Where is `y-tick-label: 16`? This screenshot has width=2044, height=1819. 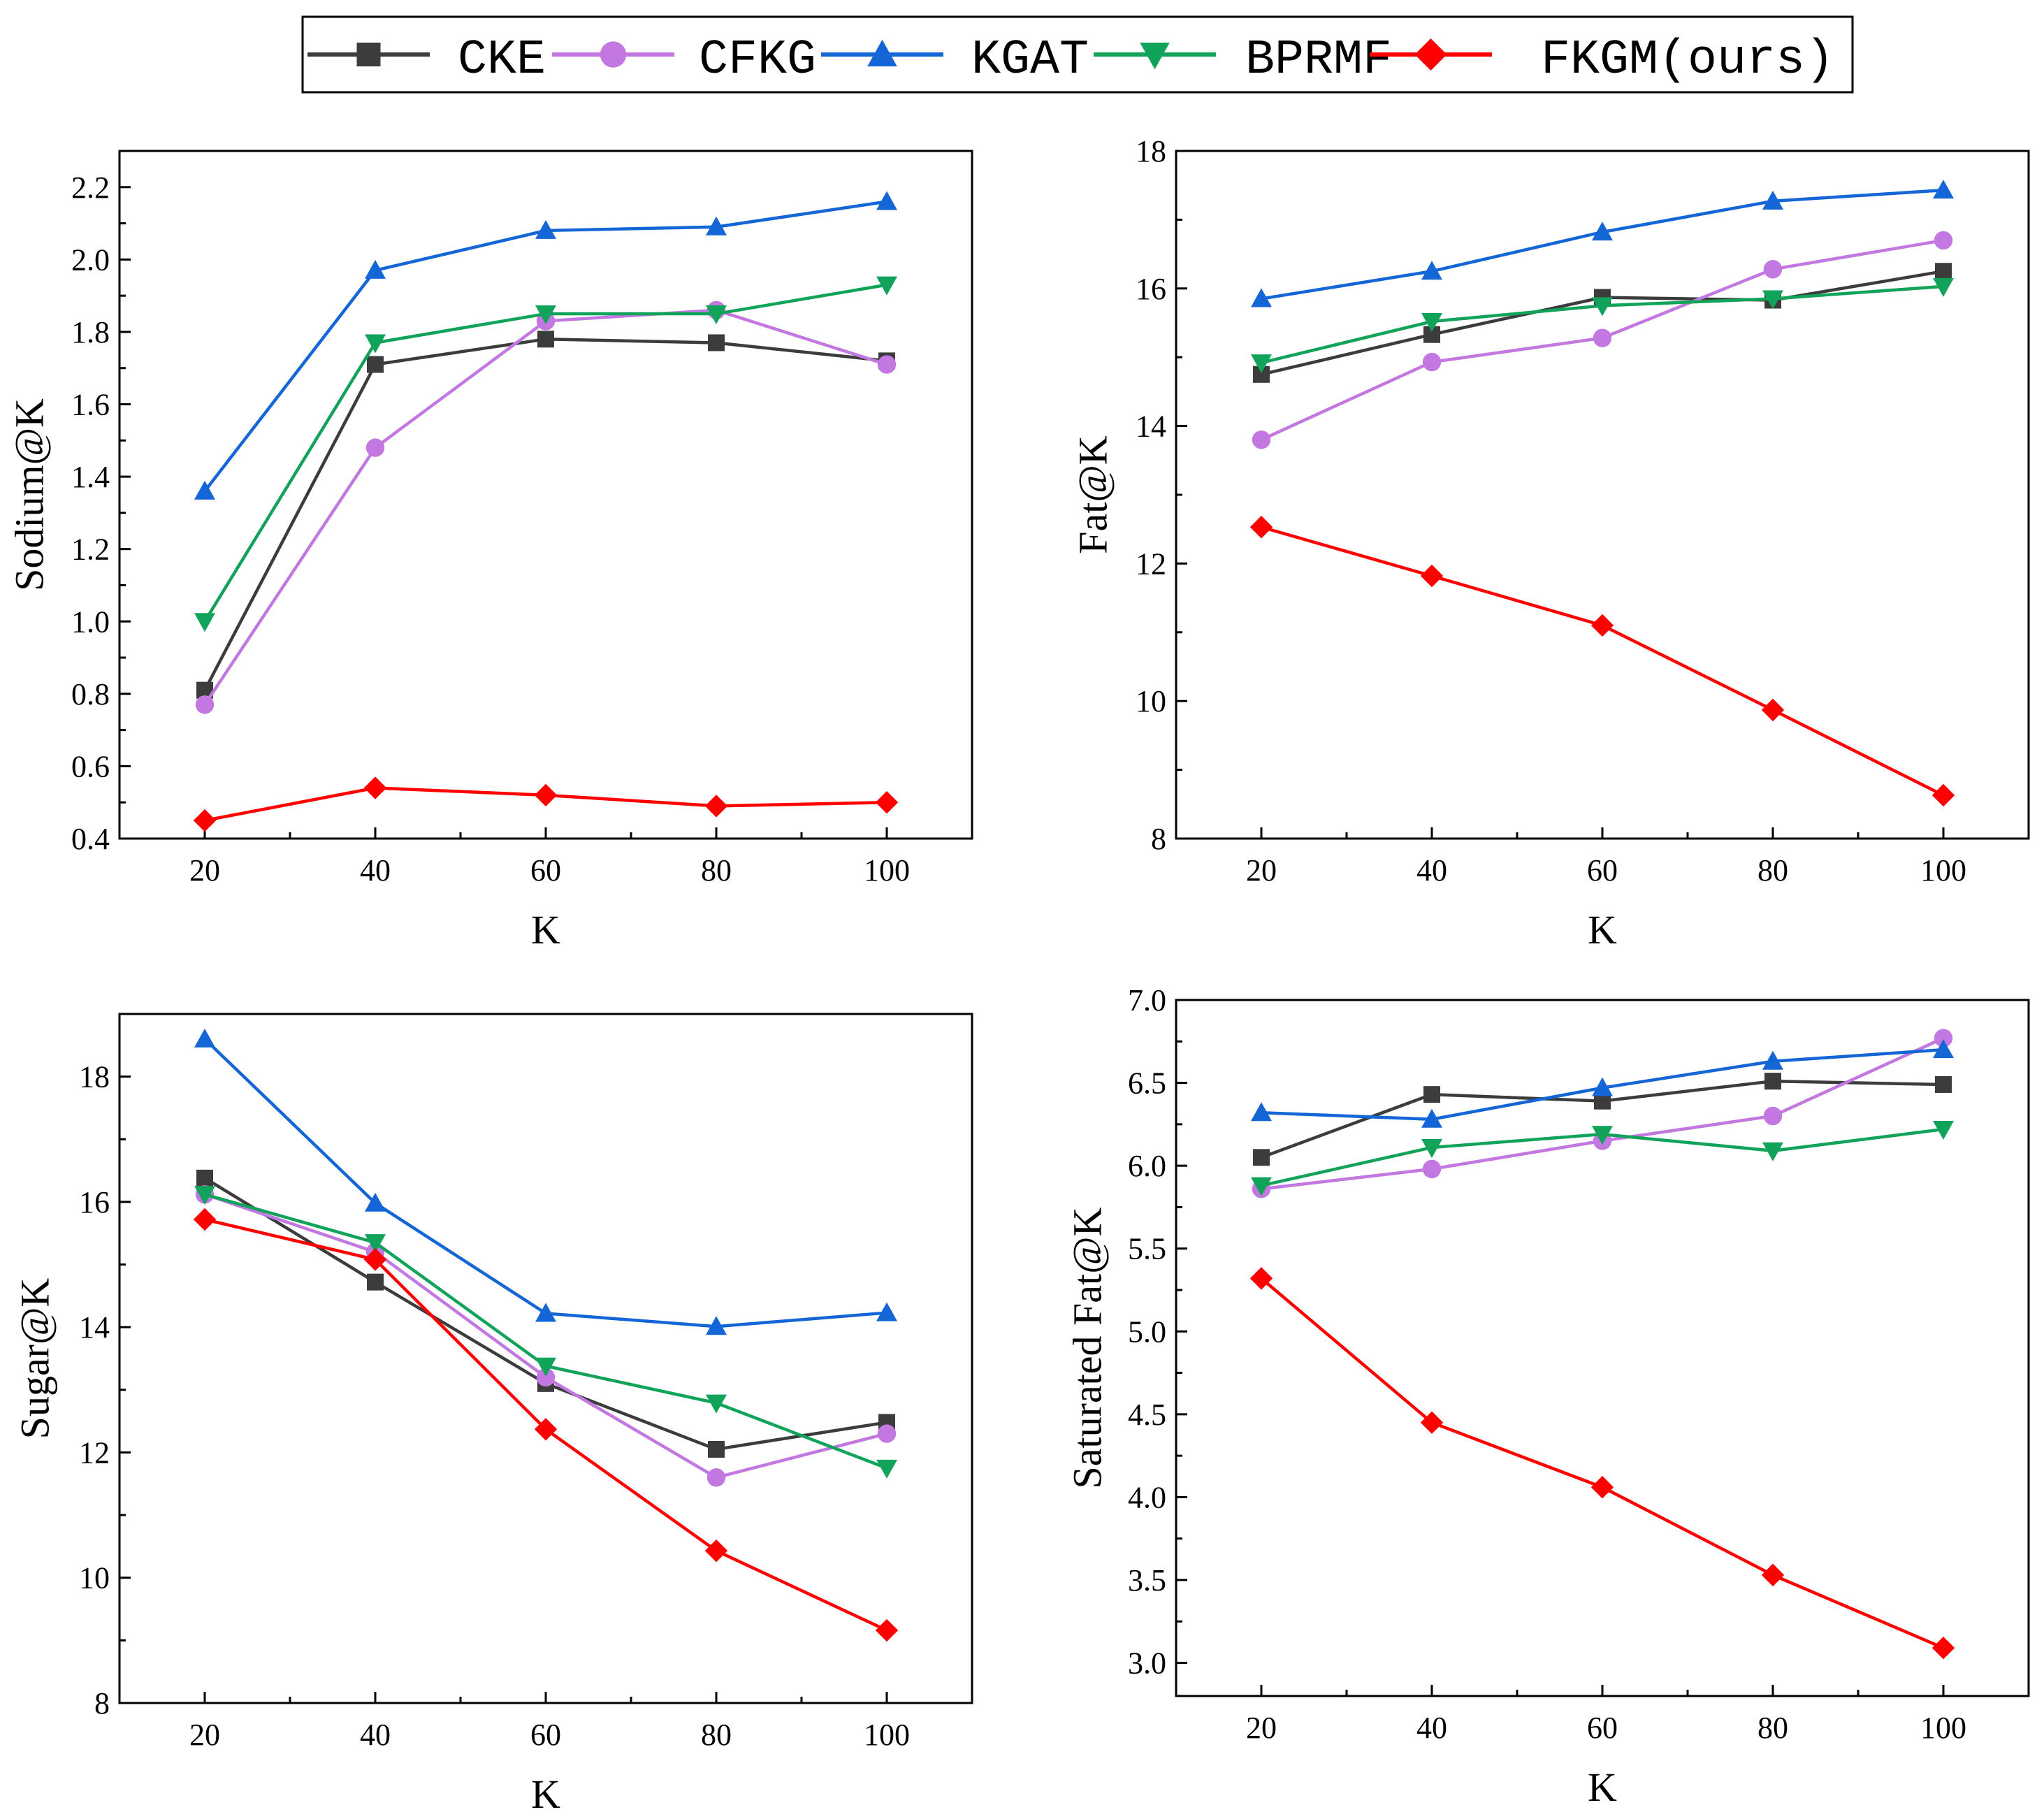
y-tick-label: 16 is located at coordinates (94, 1202).